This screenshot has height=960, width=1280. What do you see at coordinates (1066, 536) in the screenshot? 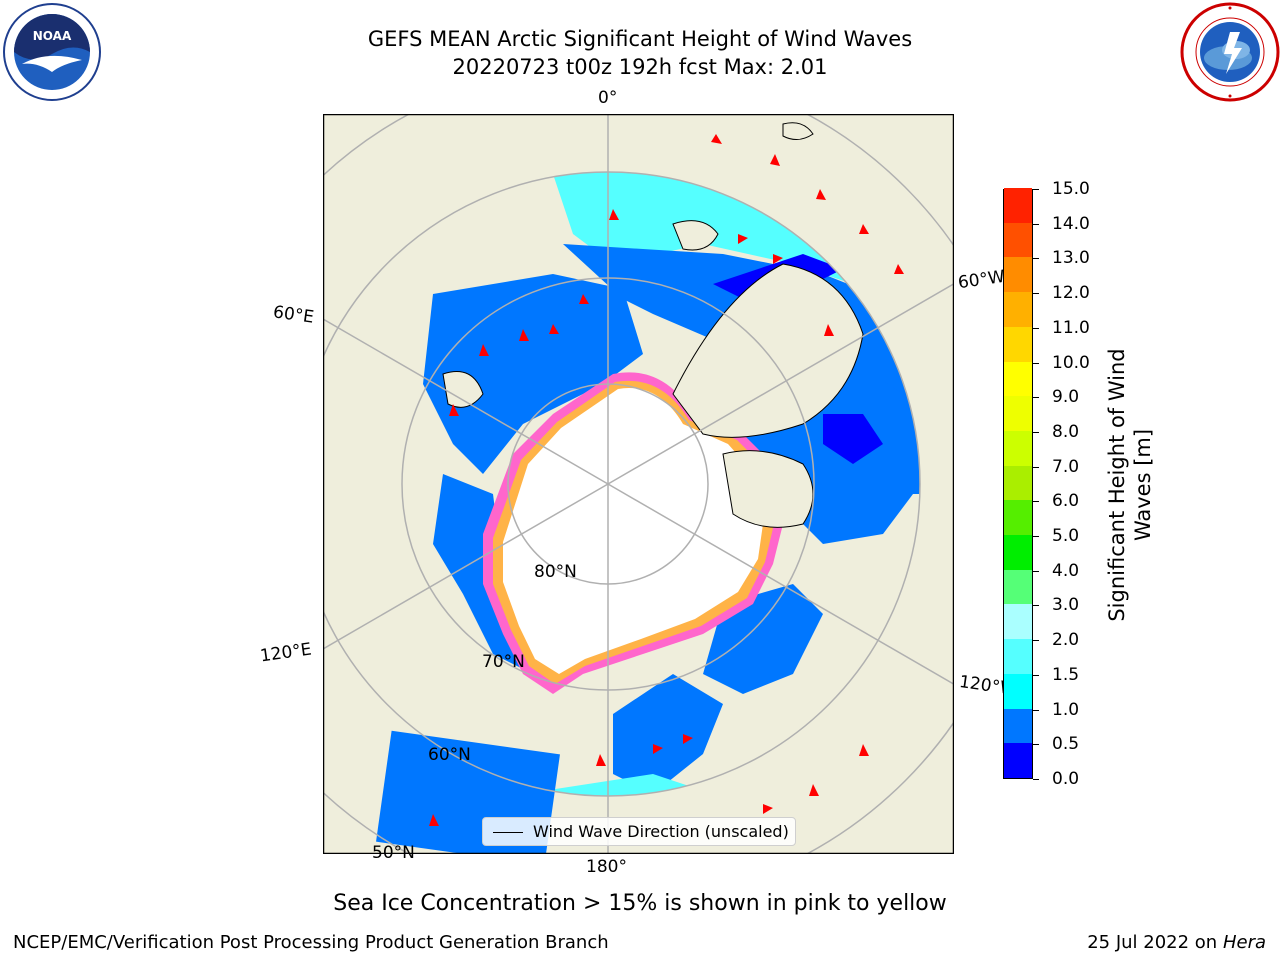
I see `colorbar-tick-label: 5.0` at bounding box center [1066, 536].